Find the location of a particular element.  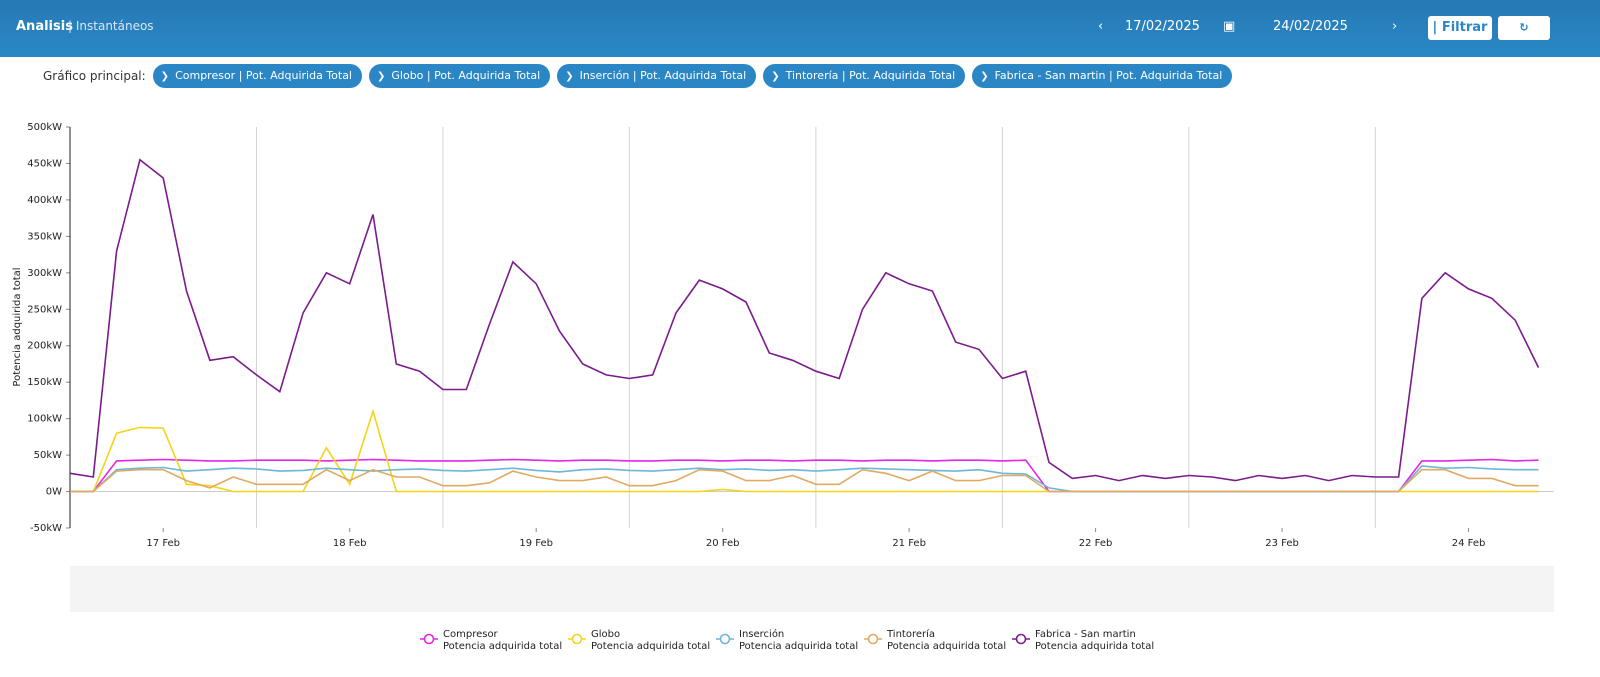

y-tick-label: 0W is located at coordinates (54, 492).